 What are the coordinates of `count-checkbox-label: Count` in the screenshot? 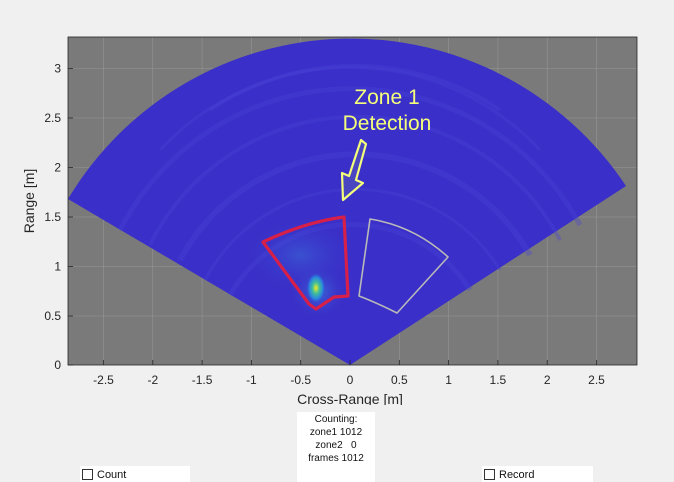 It's located at (112, 474).